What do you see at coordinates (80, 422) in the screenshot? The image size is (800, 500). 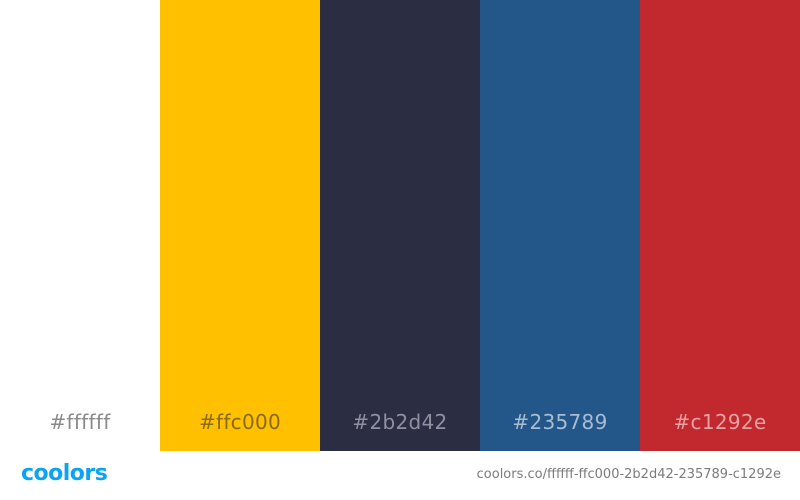 I see `hex-label-1: #ffffff` at bounding box center [80, 422].